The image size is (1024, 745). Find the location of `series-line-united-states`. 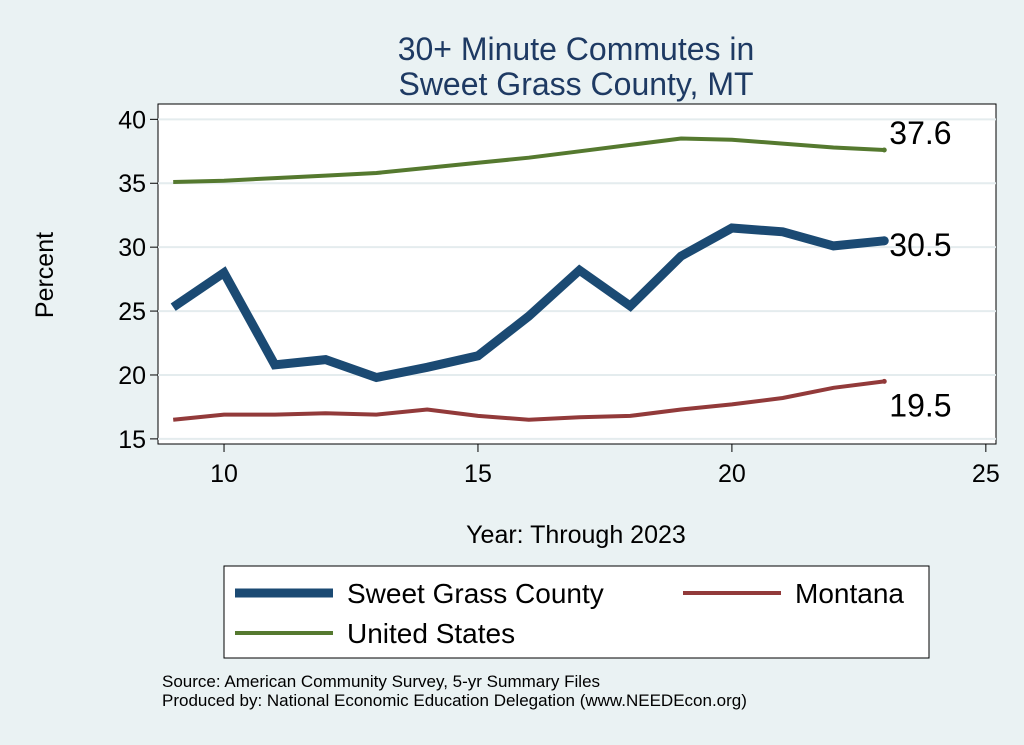

series-line-united-states is located at coordinates (529, 160).